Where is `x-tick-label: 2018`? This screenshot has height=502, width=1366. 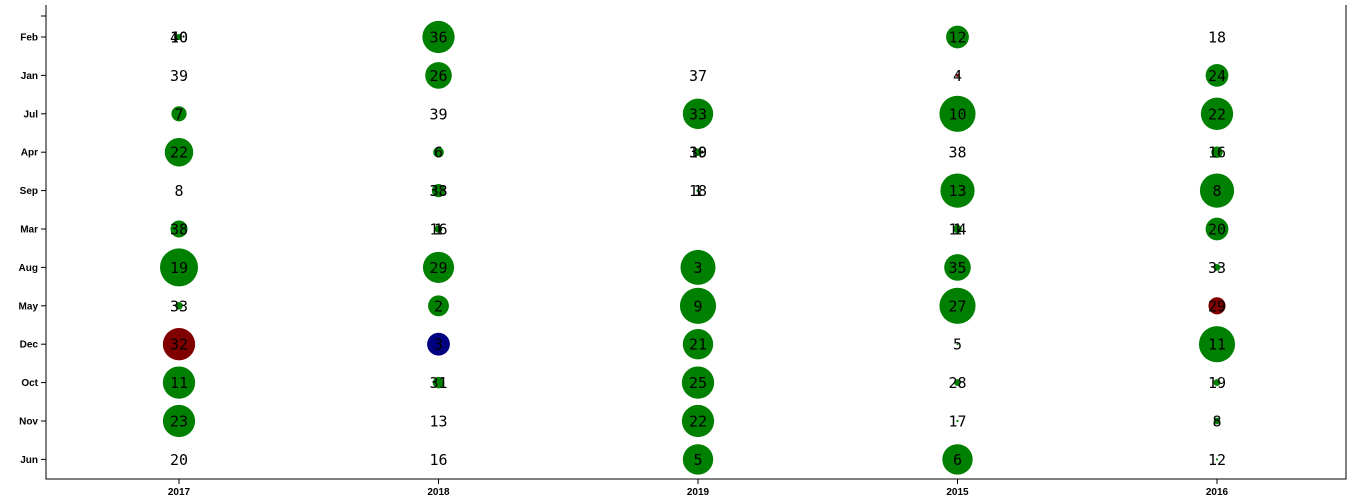
x-tick-label: 2018 is located at coordinates (438, 492).